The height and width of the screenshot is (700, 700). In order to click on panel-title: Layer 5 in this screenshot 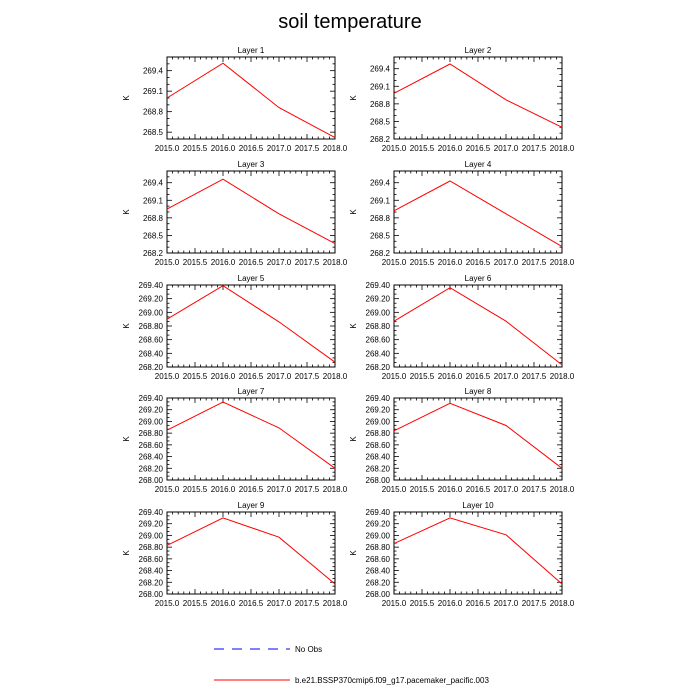, I will do `click(251, 278)`.